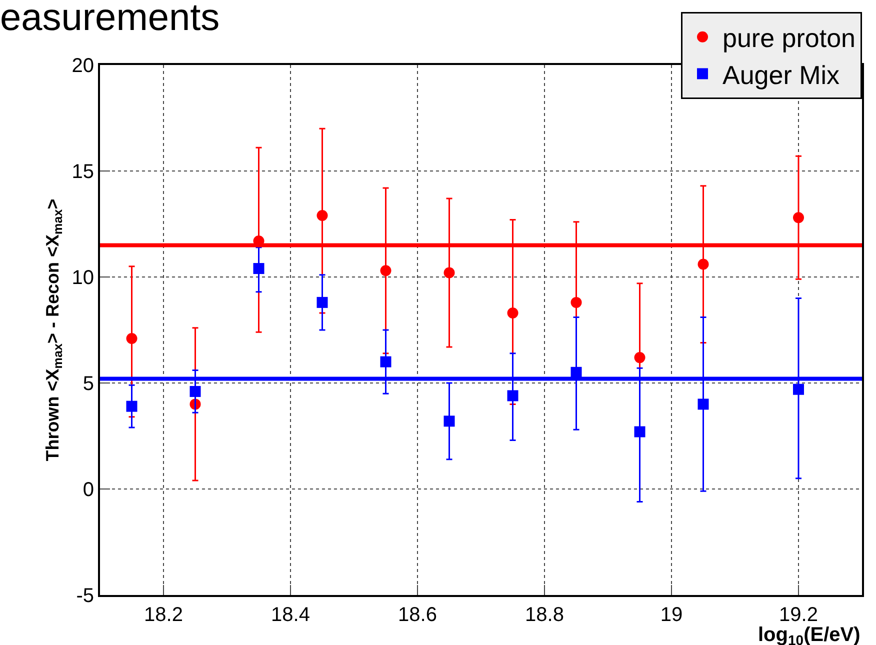 Image resolution: width=876 pixels, height=645 pixels. I want to click on x-tick-label: 18.6, so click(417, 615).